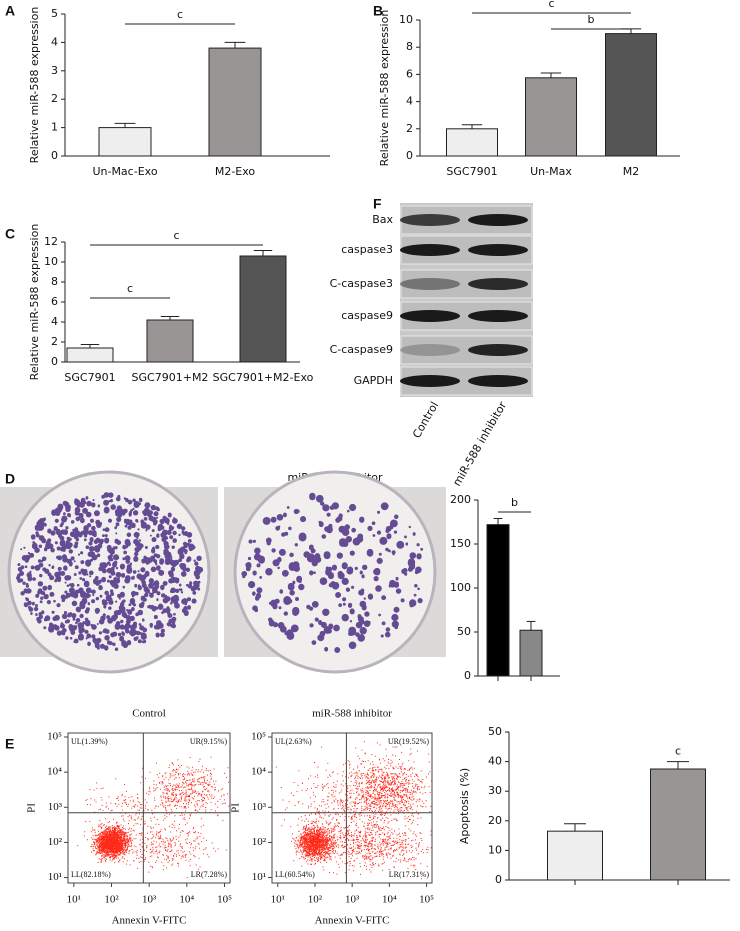 This screenshot has height=931, width=740. I want to click on y-tick-label: 1, so click(54, 127).